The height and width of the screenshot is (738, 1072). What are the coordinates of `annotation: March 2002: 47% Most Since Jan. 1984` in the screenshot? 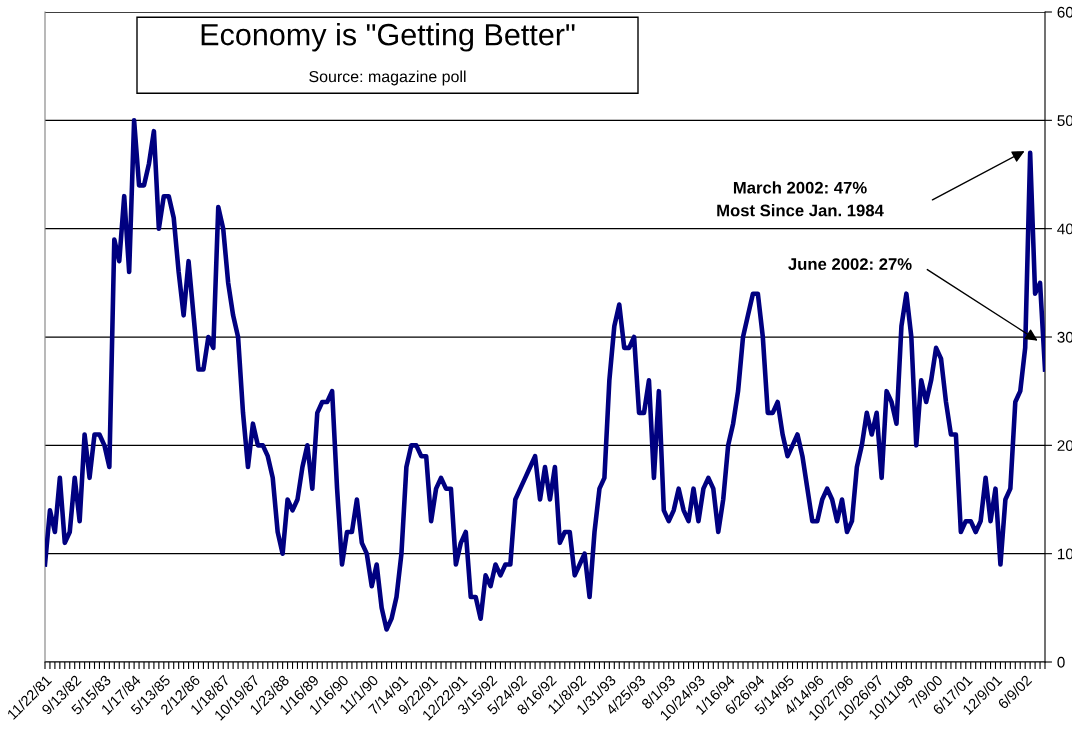 It's located at (800, 199).